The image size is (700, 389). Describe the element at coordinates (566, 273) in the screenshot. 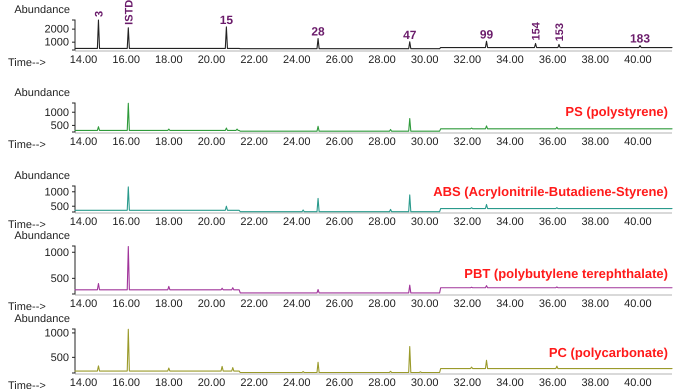

I see `text: PBT (polybutylene terephthalate)` at that location.